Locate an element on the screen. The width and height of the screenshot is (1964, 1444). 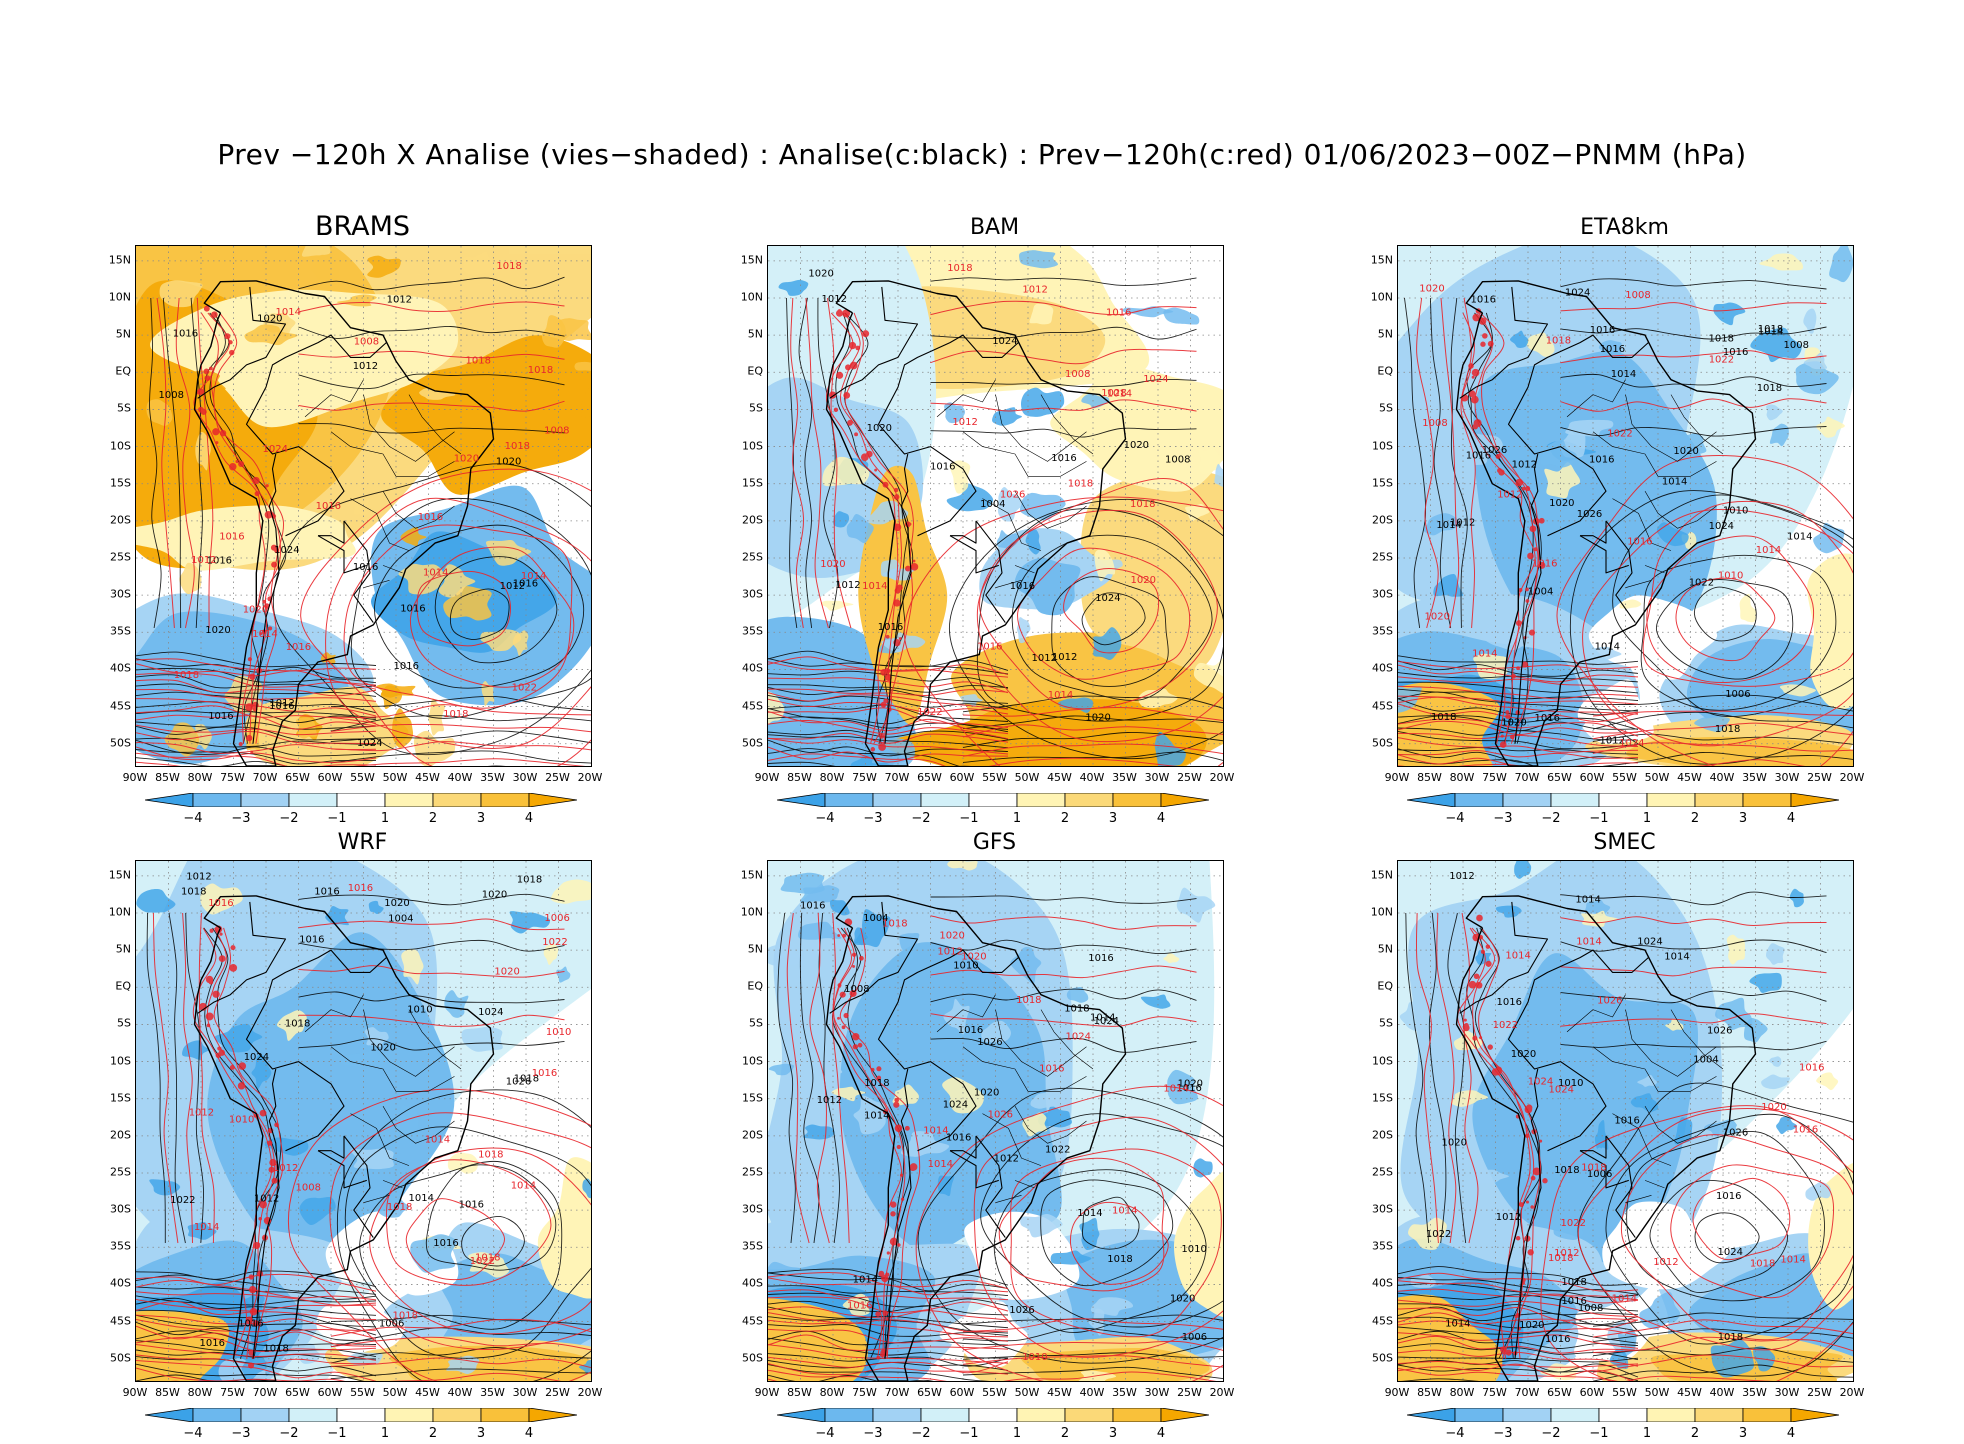
latitude-axis: 15N 10N 5N EQ 5S 10S 15S 20S 25S 30S 35S 40S 45S 50S is located at coordinates (745, 1120).